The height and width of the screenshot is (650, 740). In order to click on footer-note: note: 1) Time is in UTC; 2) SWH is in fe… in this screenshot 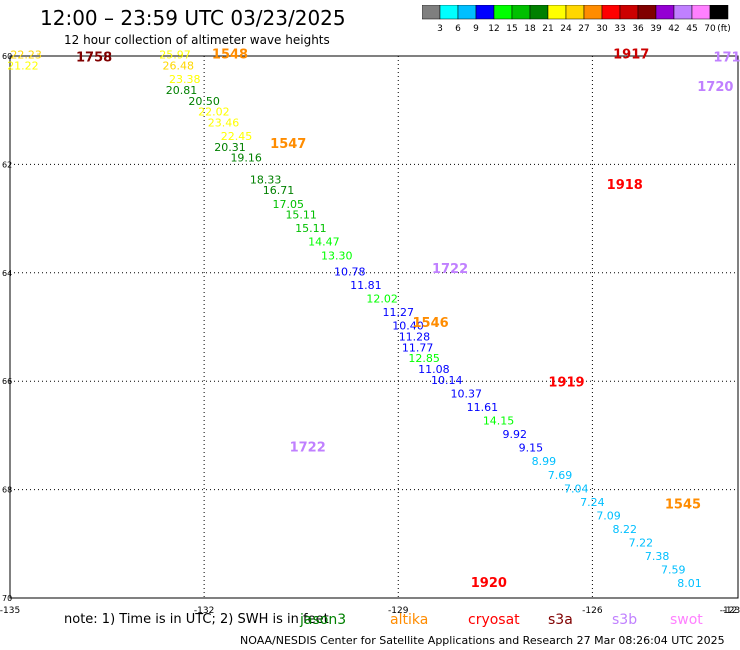, I will do `click(196, 619)`.